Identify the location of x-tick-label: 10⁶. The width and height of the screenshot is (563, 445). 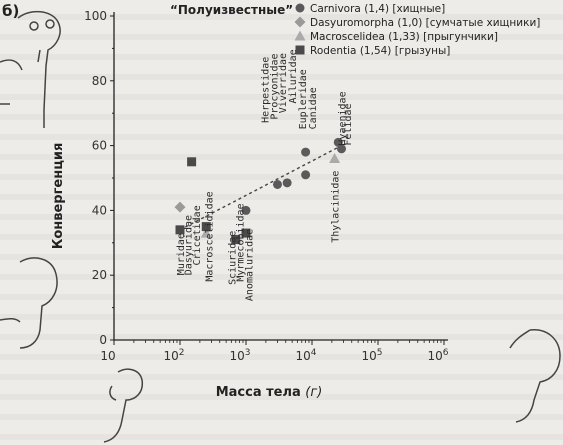
(437, 355).